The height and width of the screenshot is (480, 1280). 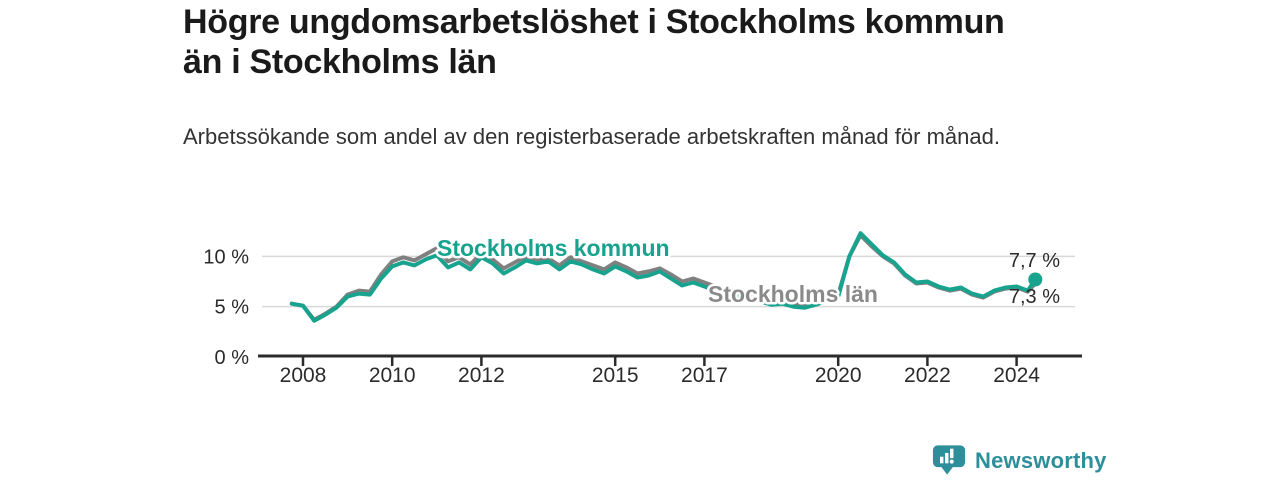 I want to click on x-tick-label: 2015, so click(x=615, y=375).